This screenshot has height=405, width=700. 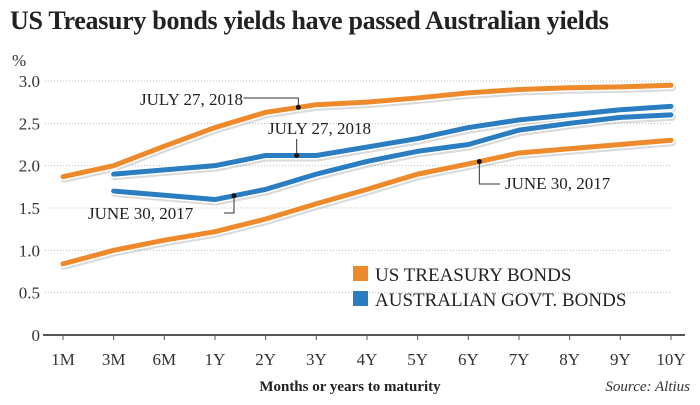 I want to click on x-tick-label: 1M, so click(x=63, y=359).